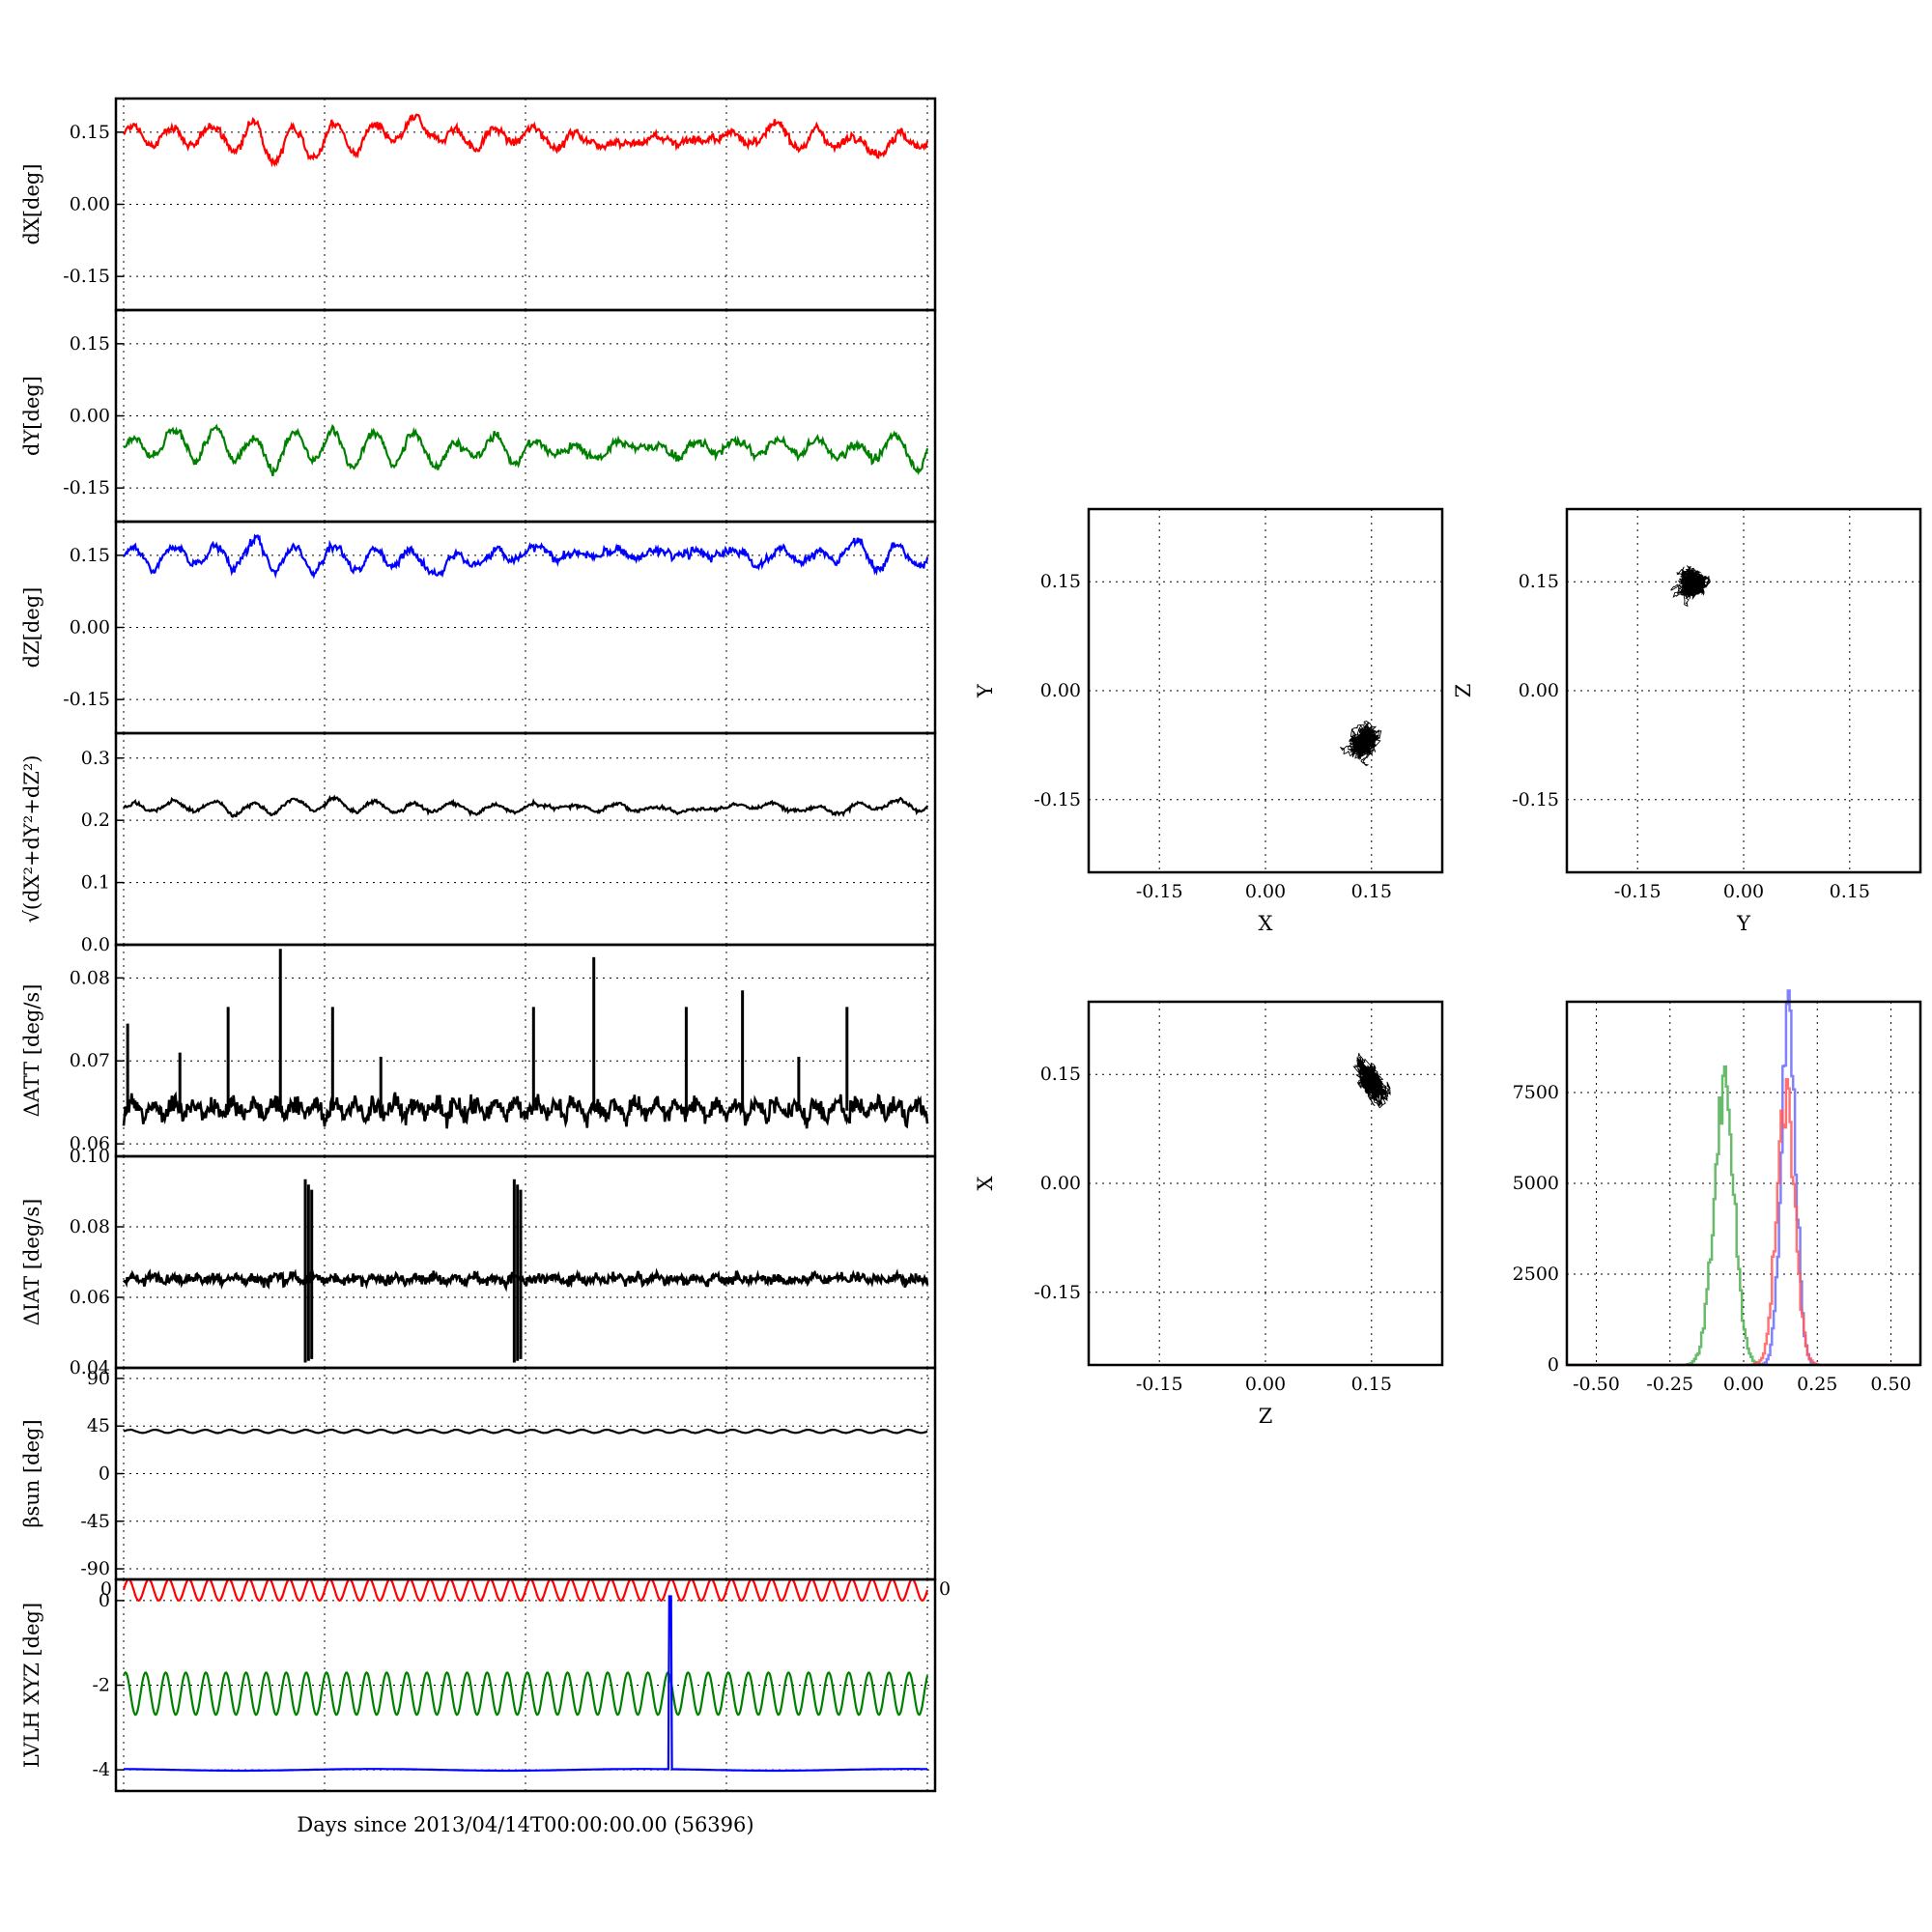 The width and height of the screenshot is (1932, 1932). What do you see at coordinates (1266, 923) in the screenshot?
I see `x-axis-label: X` at bounding box center [1266, 923].